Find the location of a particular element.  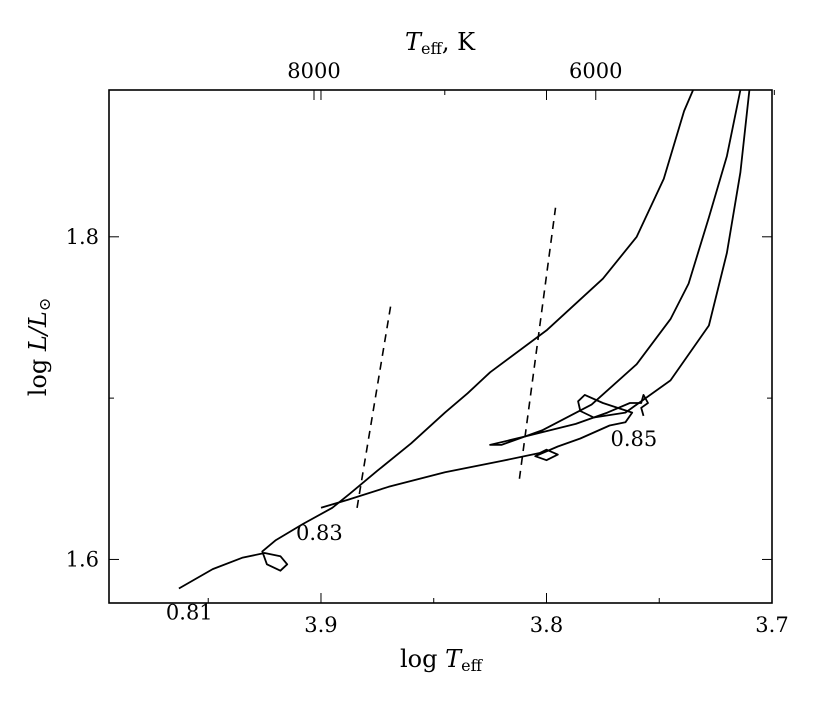

y-tick-label: 1.8 is located at coordinates (82, 237).